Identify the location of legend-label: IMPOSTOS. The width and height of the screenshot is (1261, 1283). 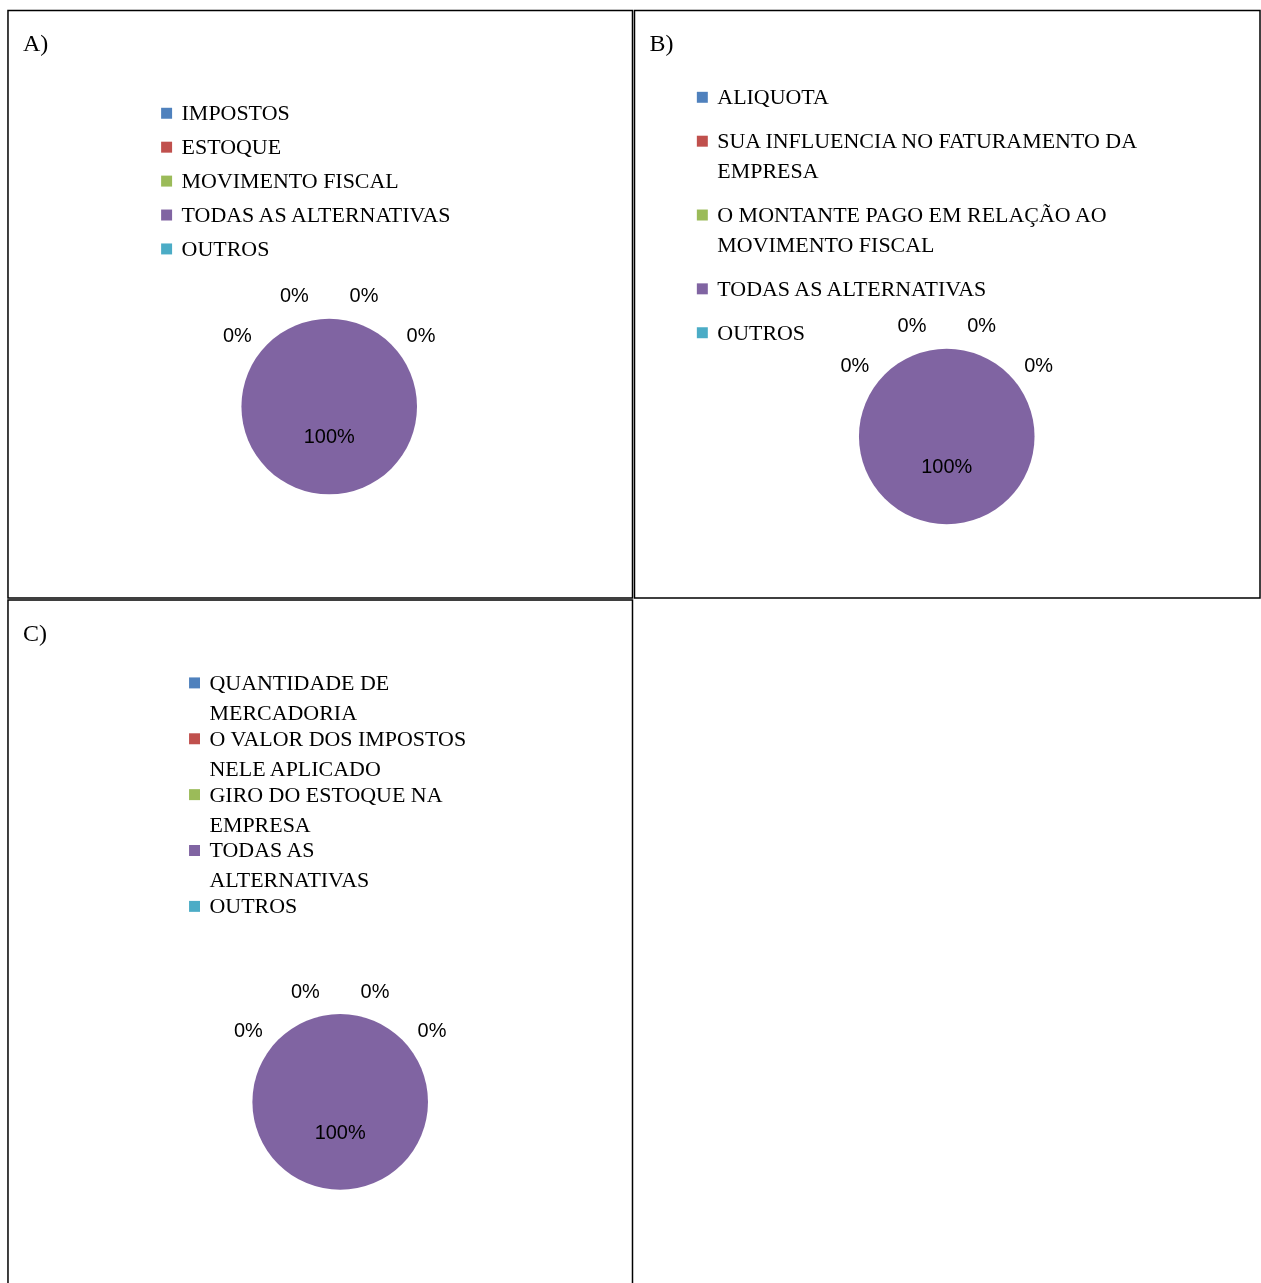
(235, 113).